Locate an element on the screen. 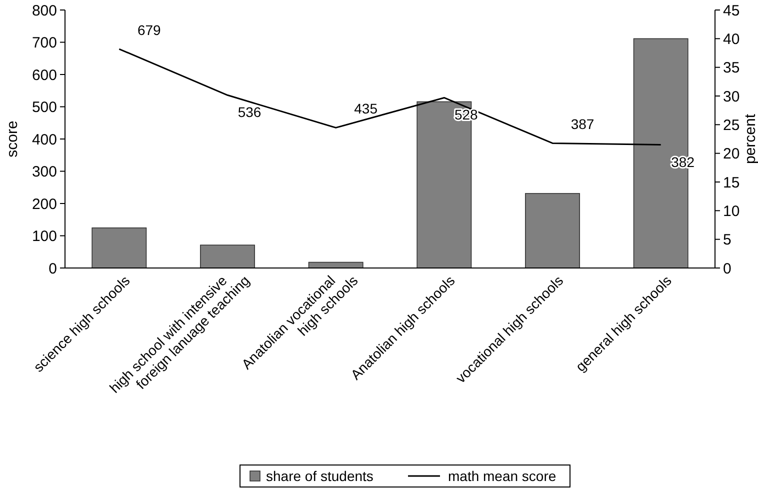 The height and width of the screenshot is (501, 758). data-label: 536 is located at coordinates (250, 112).